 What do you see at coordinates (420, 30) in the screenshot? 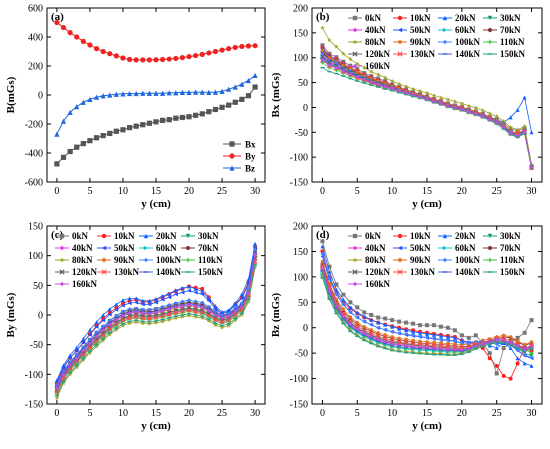
I see `legend-label: 50kN` at bounding box center [420, 30].